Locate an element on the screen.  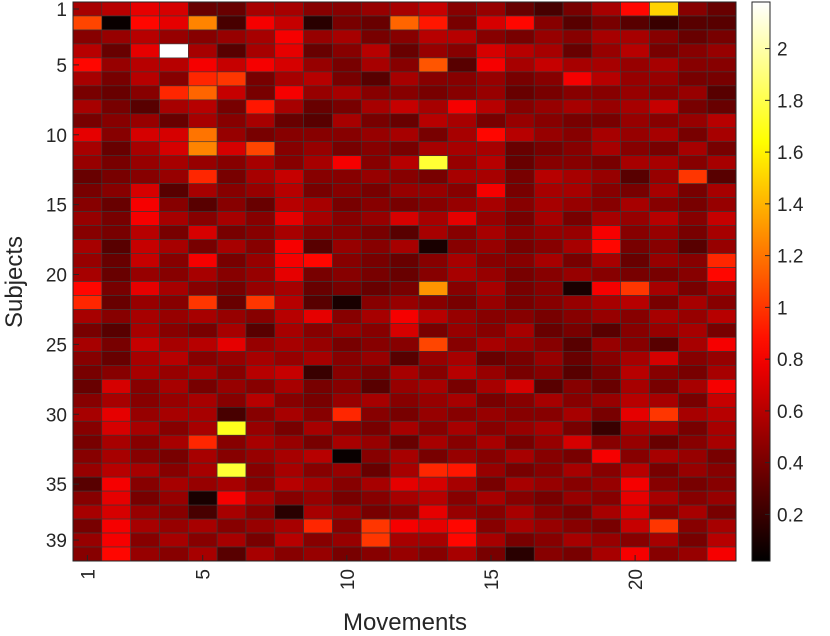
x-tick-label: 15 is located at coordinates (492, 579).